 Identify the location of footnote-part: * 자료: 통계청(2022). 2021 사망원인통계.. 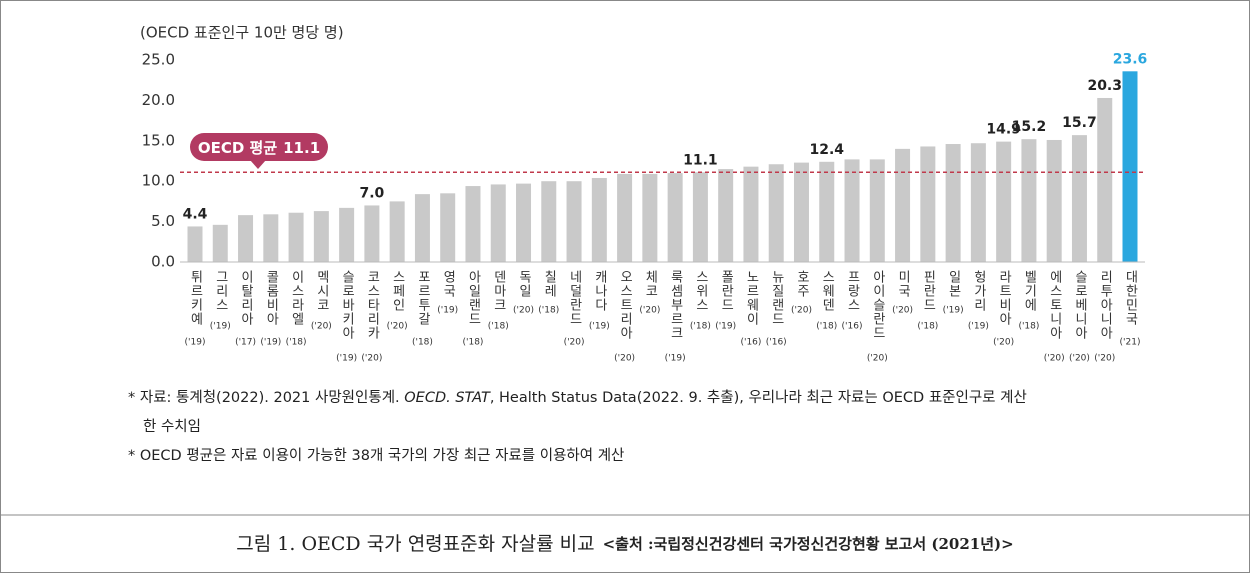
(266, 397).